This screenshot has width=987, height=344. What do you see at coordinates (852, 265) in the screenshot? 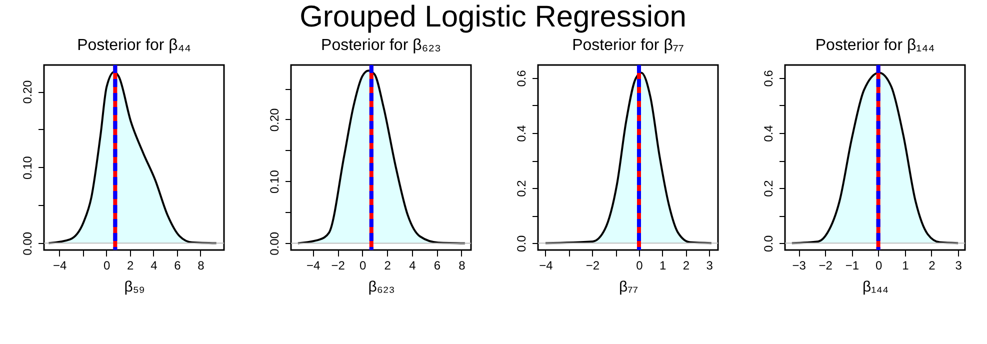
I see `x-tick-label: −1` at bounding box center [852, 265].